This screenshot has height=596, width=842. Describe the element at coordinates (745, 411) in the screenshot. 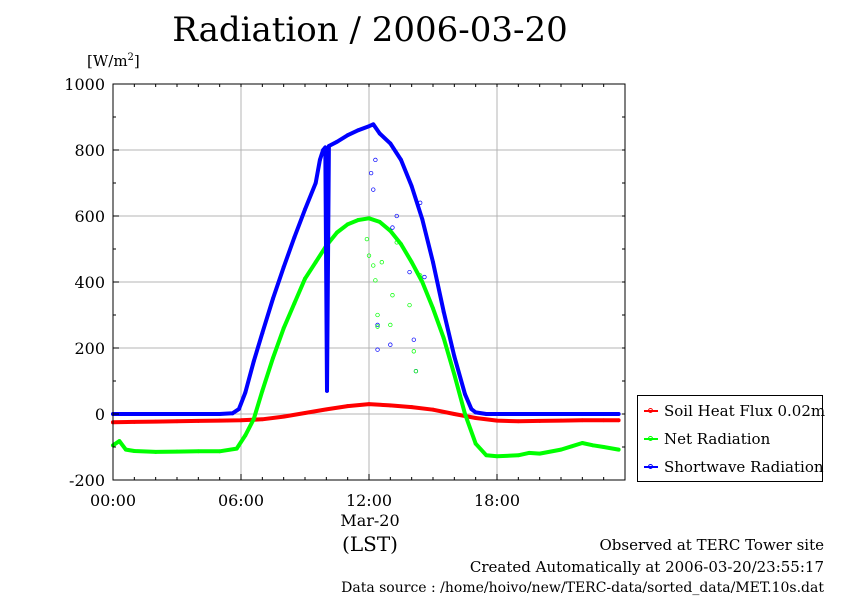

I see `legend-label-soil: Soil Heat Flux 0.02m` at that location.